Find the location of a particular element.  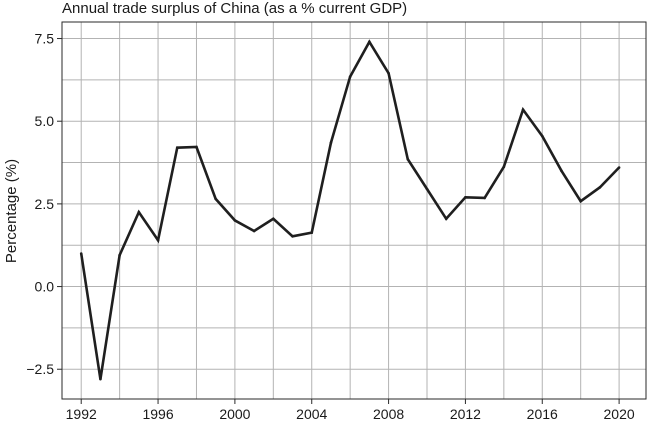

x-tick-label: 1996 is located at coordinates (157, 414).